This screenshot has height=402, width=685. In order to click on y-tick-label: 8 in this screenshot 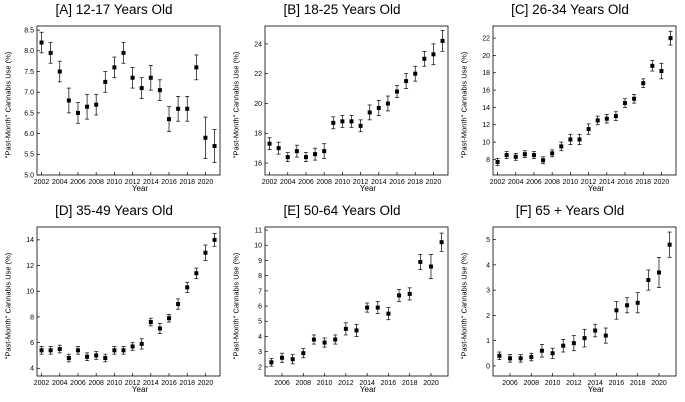, I will do `click(260, 276)`.